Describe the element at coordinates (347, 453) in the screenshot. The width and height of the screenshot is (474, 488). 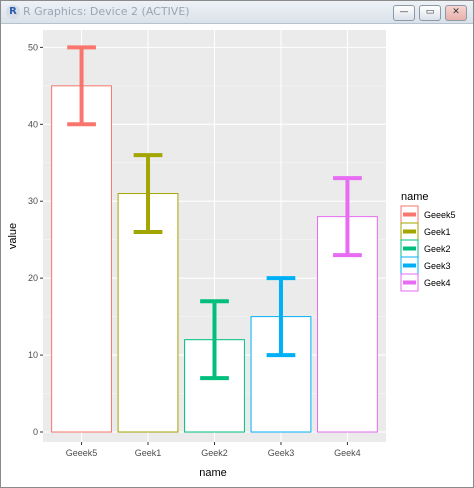
I see `x-tick-label: Geek4` at that location.